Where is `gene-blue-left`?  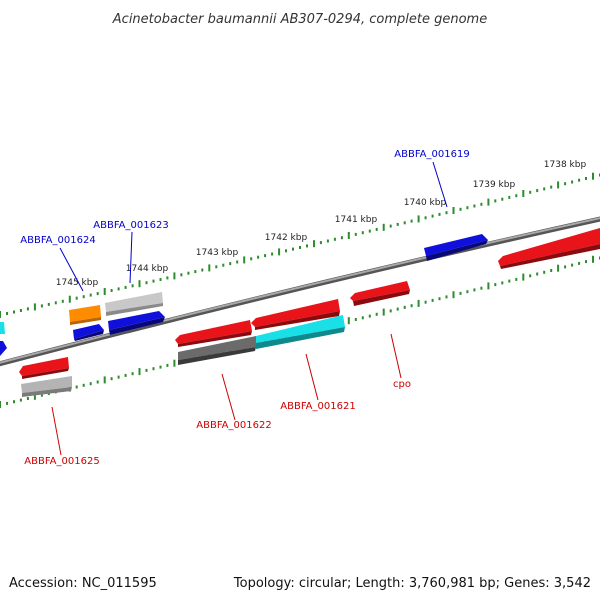 gene-blue-left is located at coordinates (136, 323).